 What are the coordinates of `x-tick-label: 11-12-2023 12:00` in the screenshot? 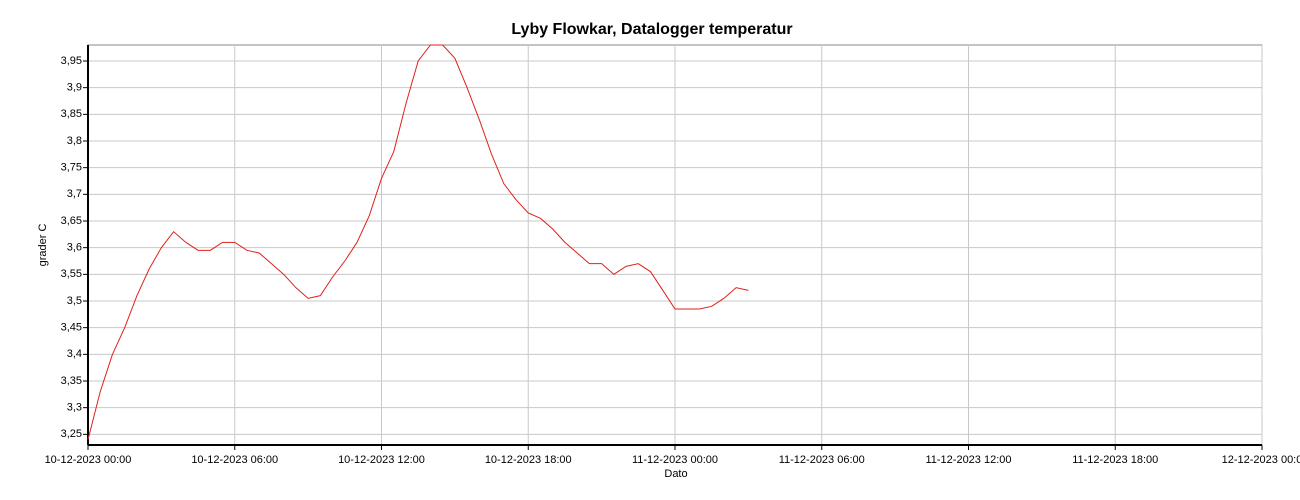 It's located at (968, 460).